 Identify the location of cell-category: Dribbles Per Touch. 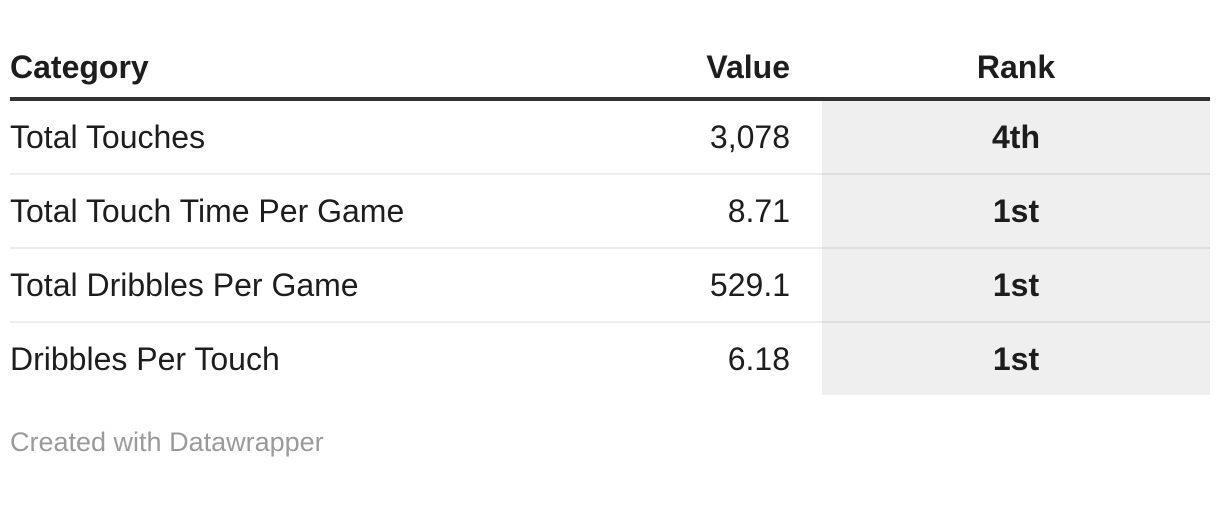
(145, 358).